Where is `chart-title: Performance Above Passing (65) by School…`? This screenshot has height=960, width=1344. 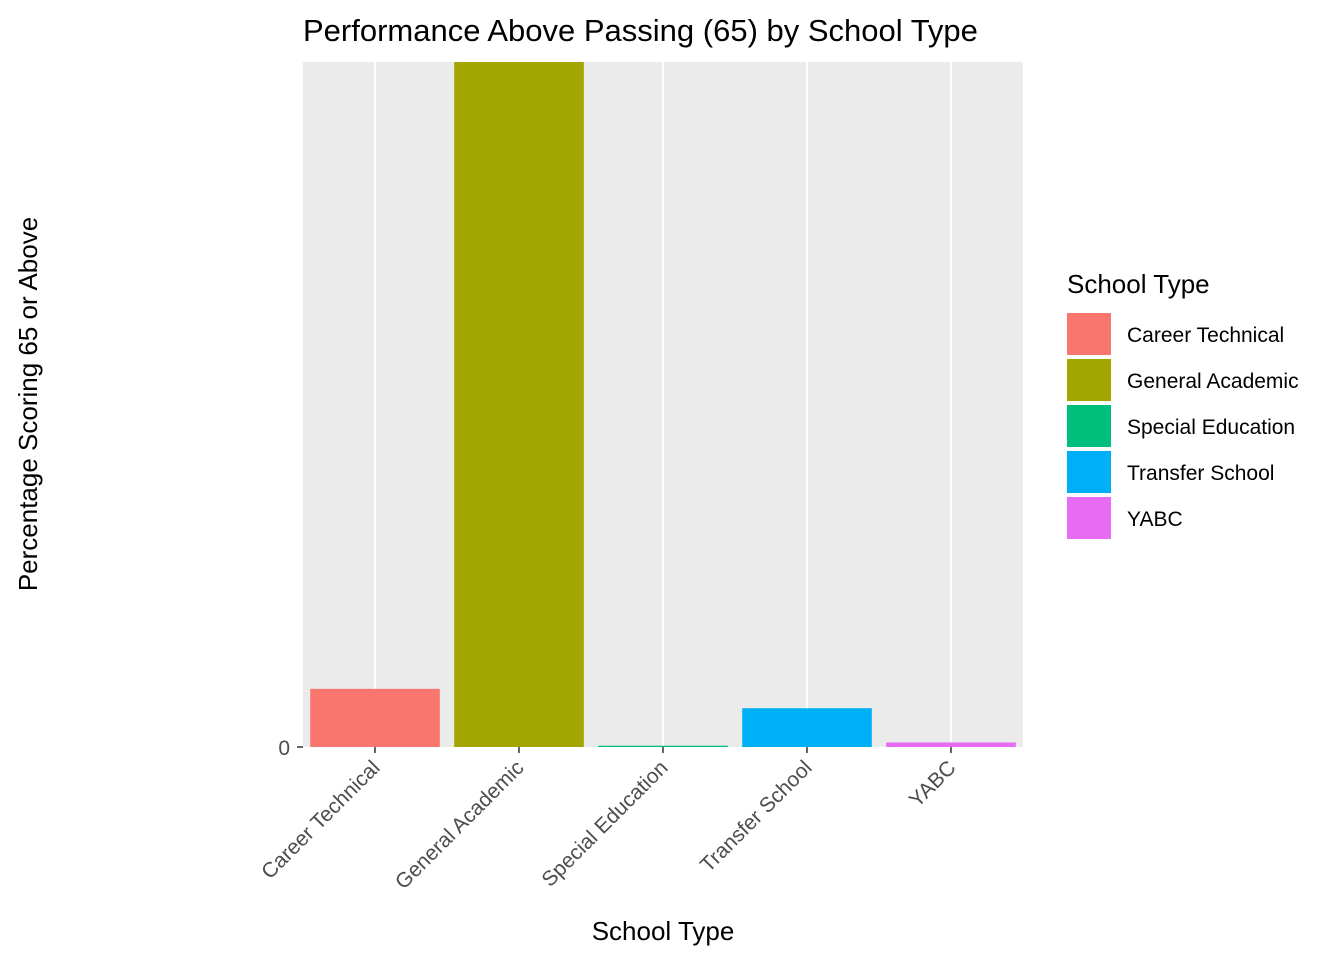 chart-title: Performance Above Passing (65) by School… is located at coordinates (640, 30).